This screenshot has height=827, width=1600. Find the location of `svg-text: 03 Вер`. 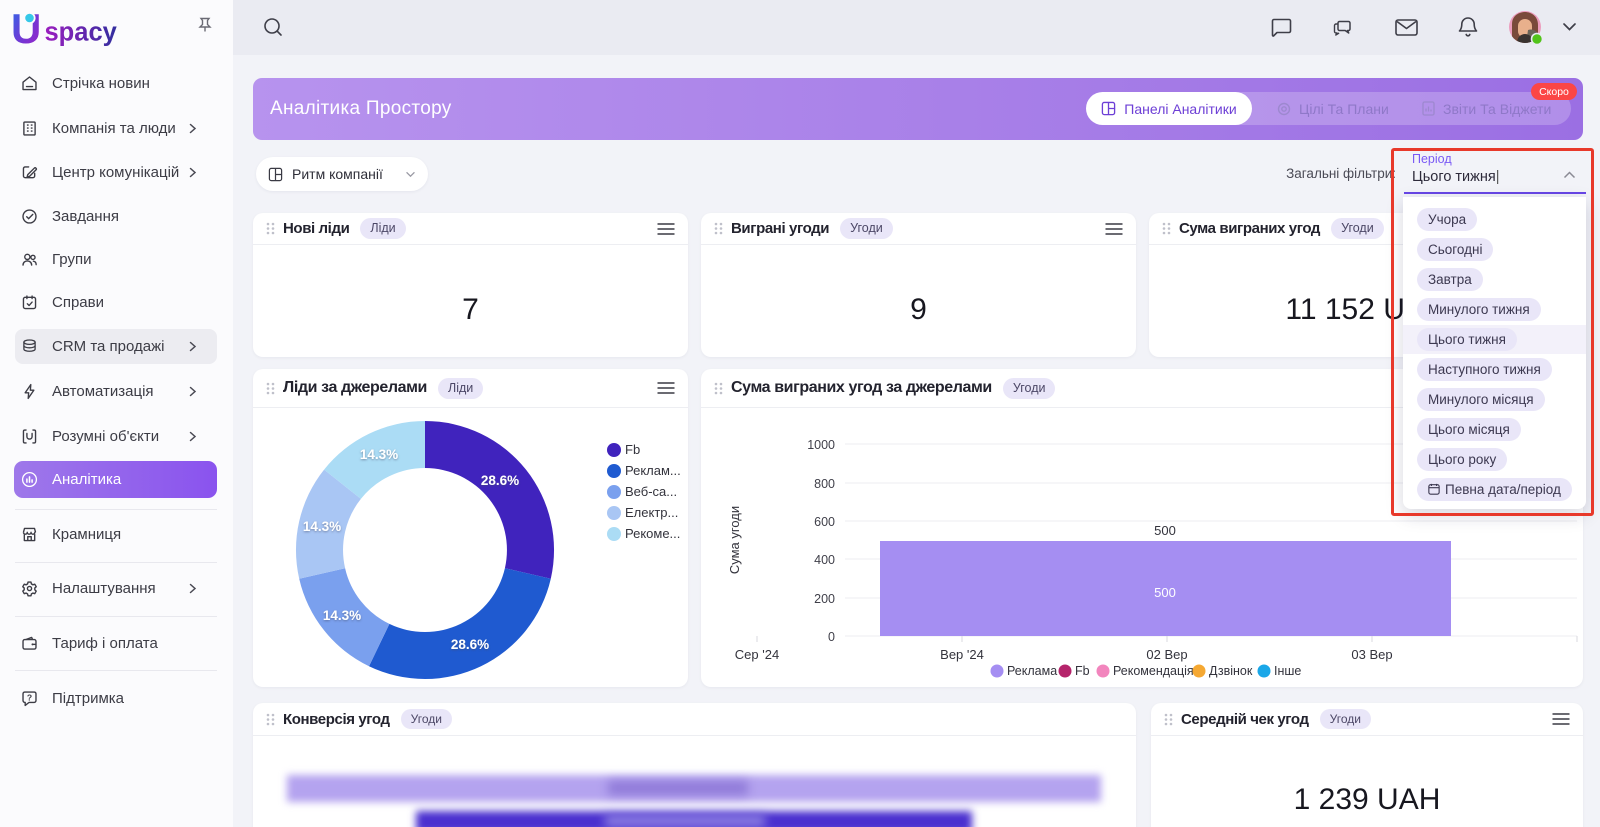

svg-text: 03 Вер is located at coordinates (1371, 654).